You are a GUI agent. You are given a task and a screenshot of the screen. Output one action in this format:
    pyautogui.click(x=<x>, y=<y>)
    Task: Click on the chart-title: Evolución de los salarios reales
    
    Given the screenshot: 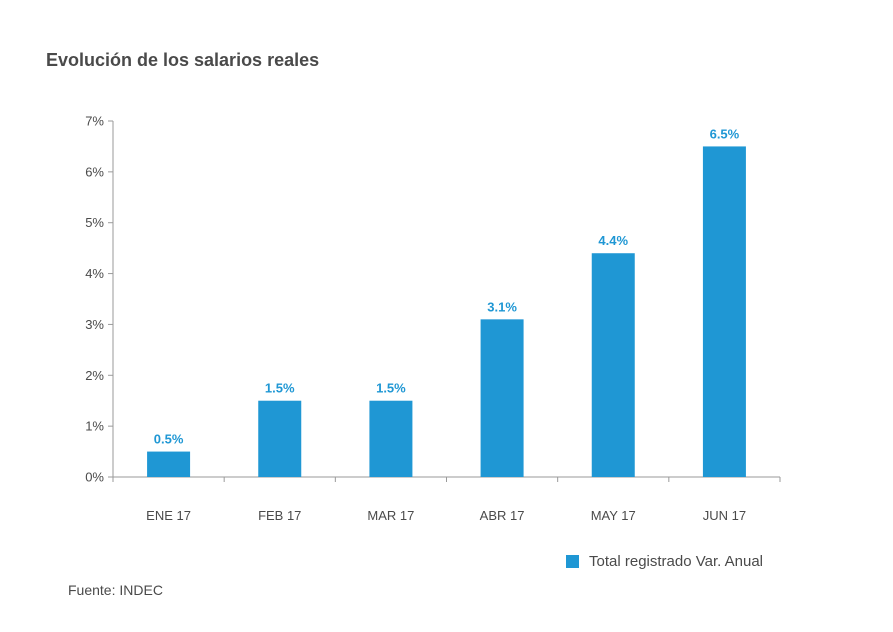 What is the action you would take?
    pyautogui.click(x=183, y=60)
    